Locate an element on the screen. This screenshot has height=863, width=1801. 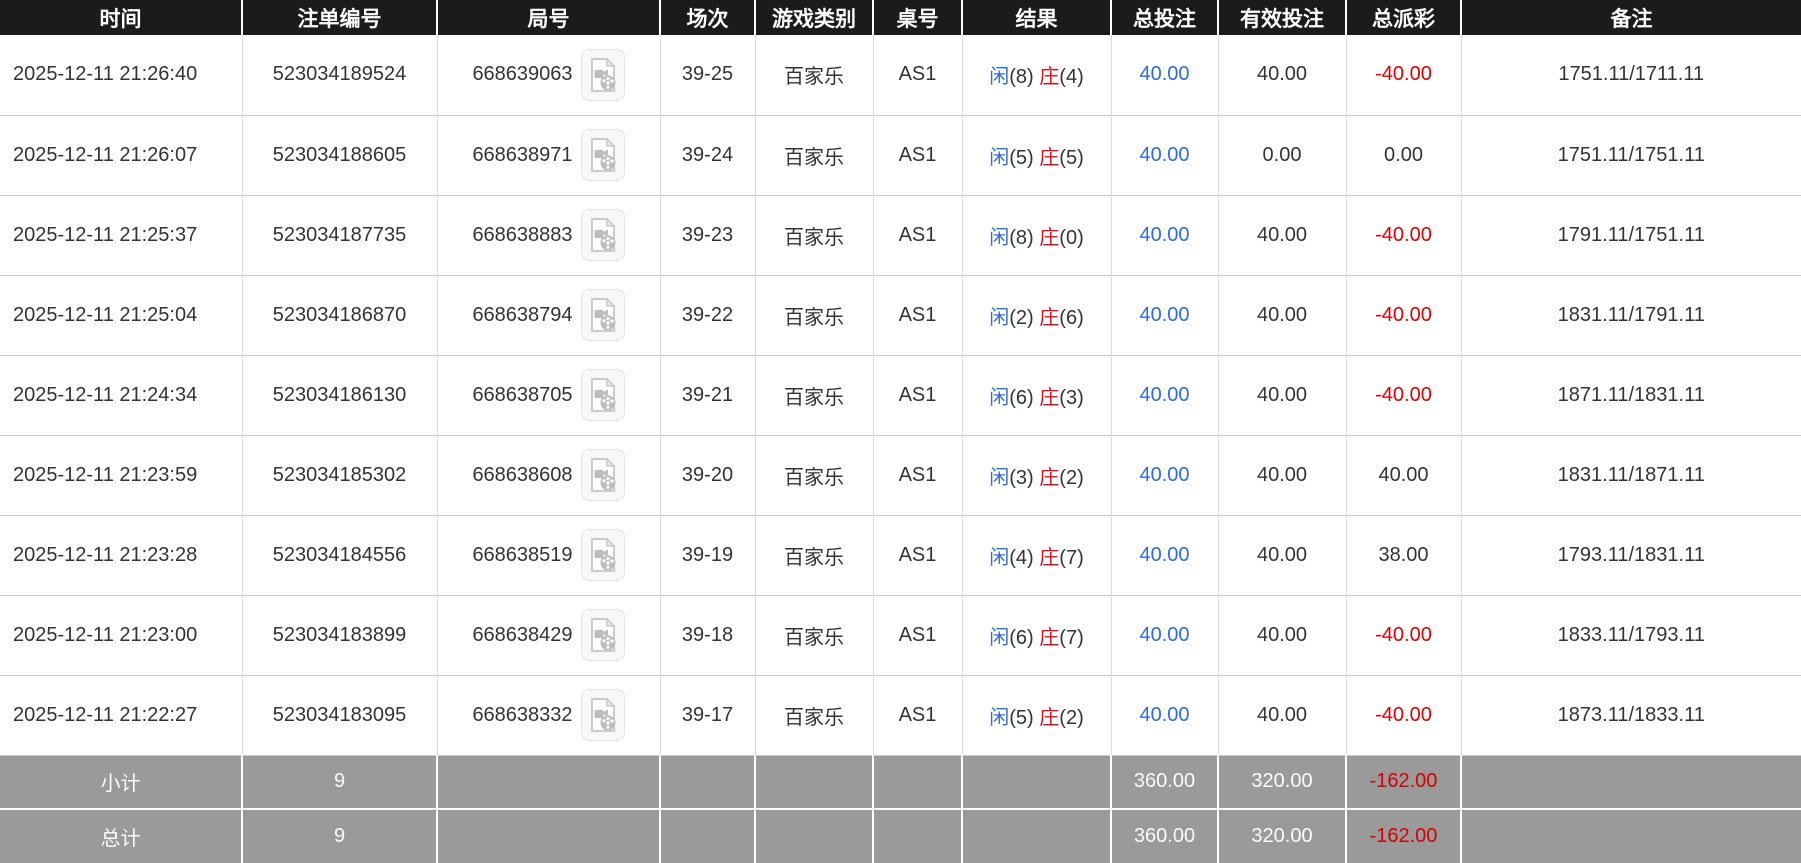
bet-no-cell: 523034184556 is located at coordinates (339, 554).